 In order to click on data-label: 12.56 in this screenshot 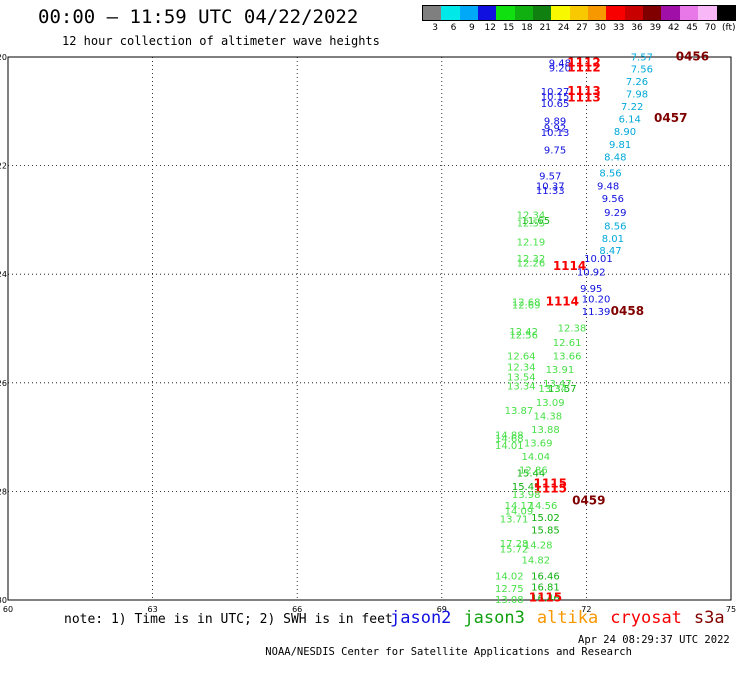, I will do `click(523, 335)`.